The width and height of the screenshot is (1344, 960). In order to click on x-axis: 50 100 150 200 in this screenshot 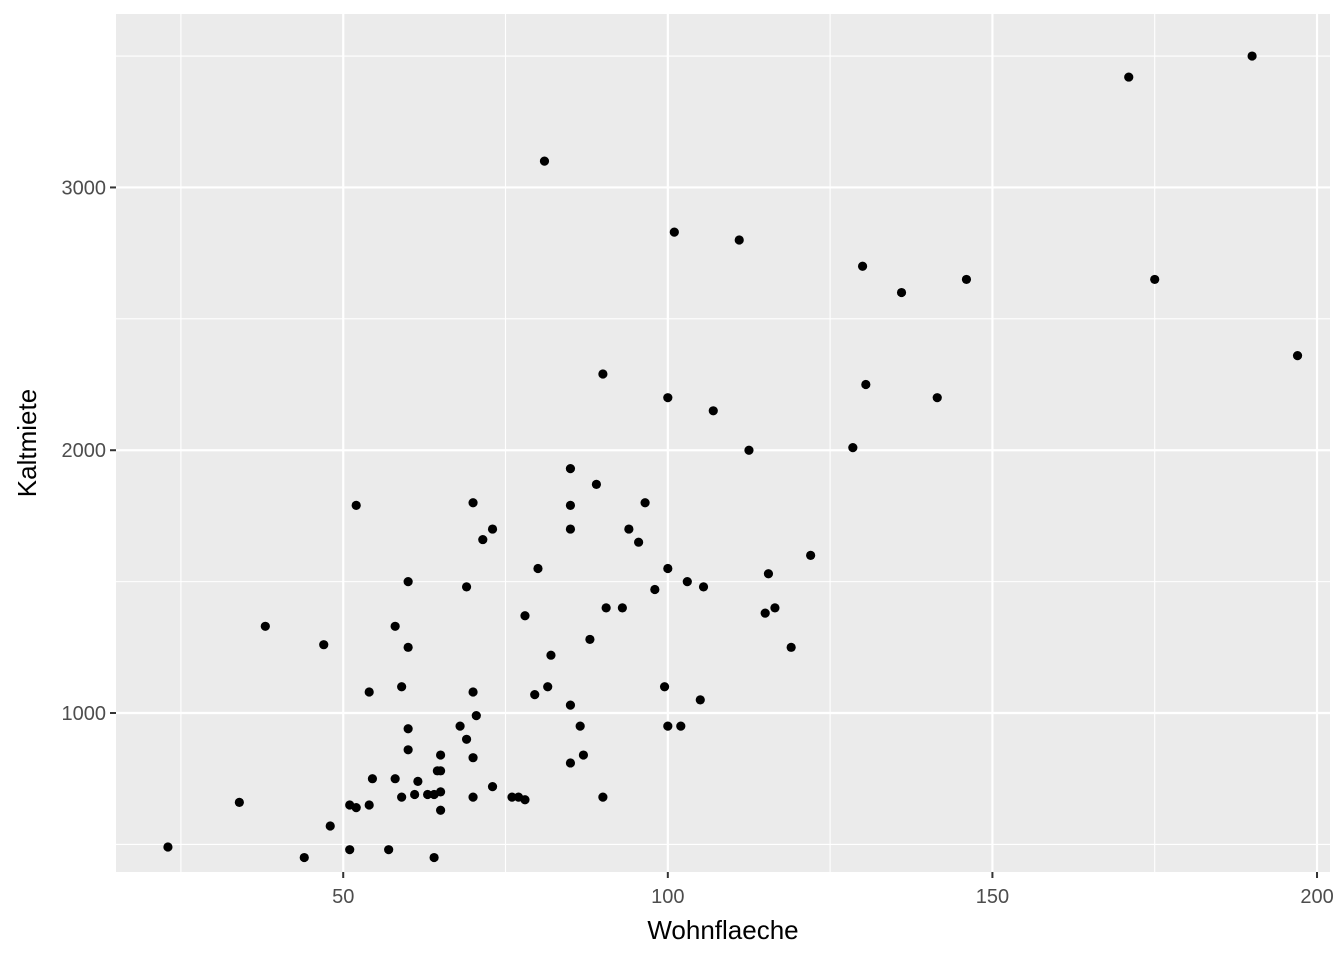, I will do `click(833, 890)`.